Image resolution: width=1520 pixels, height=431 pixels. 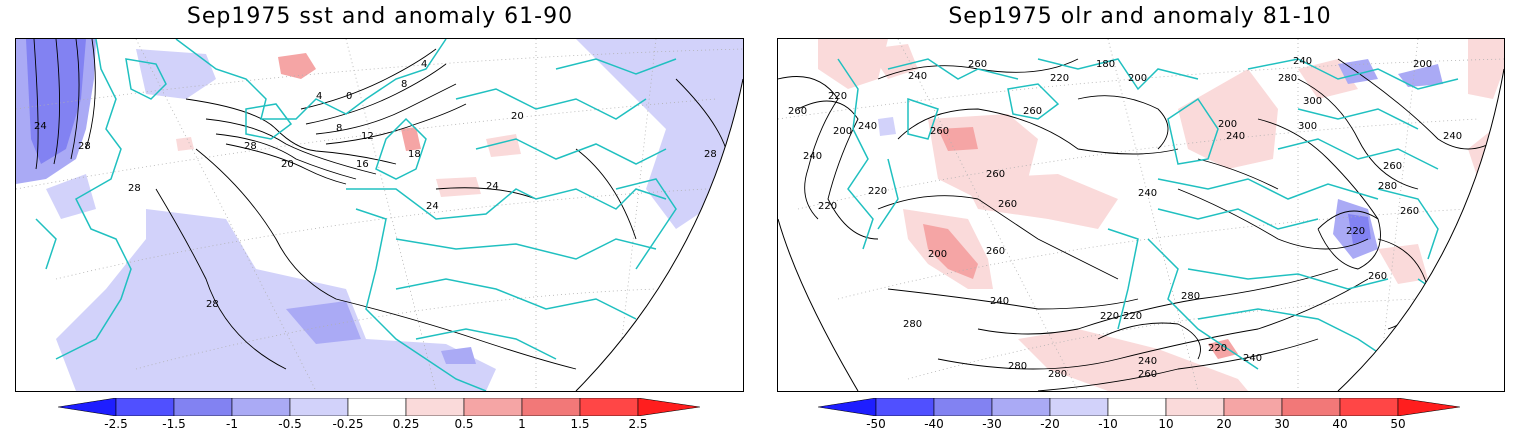 I want to click on contour-label: 20, so click(x=287, y=164).